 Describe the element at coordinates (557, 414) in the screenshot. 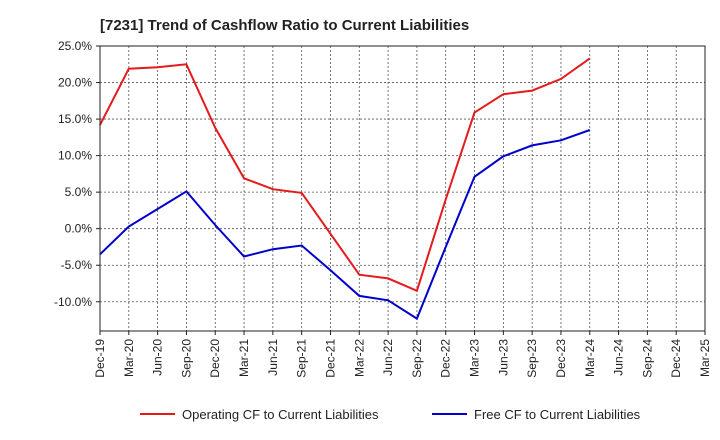

I see `legend-label-free-cf: Free CF to Current Liabilities` at that location.